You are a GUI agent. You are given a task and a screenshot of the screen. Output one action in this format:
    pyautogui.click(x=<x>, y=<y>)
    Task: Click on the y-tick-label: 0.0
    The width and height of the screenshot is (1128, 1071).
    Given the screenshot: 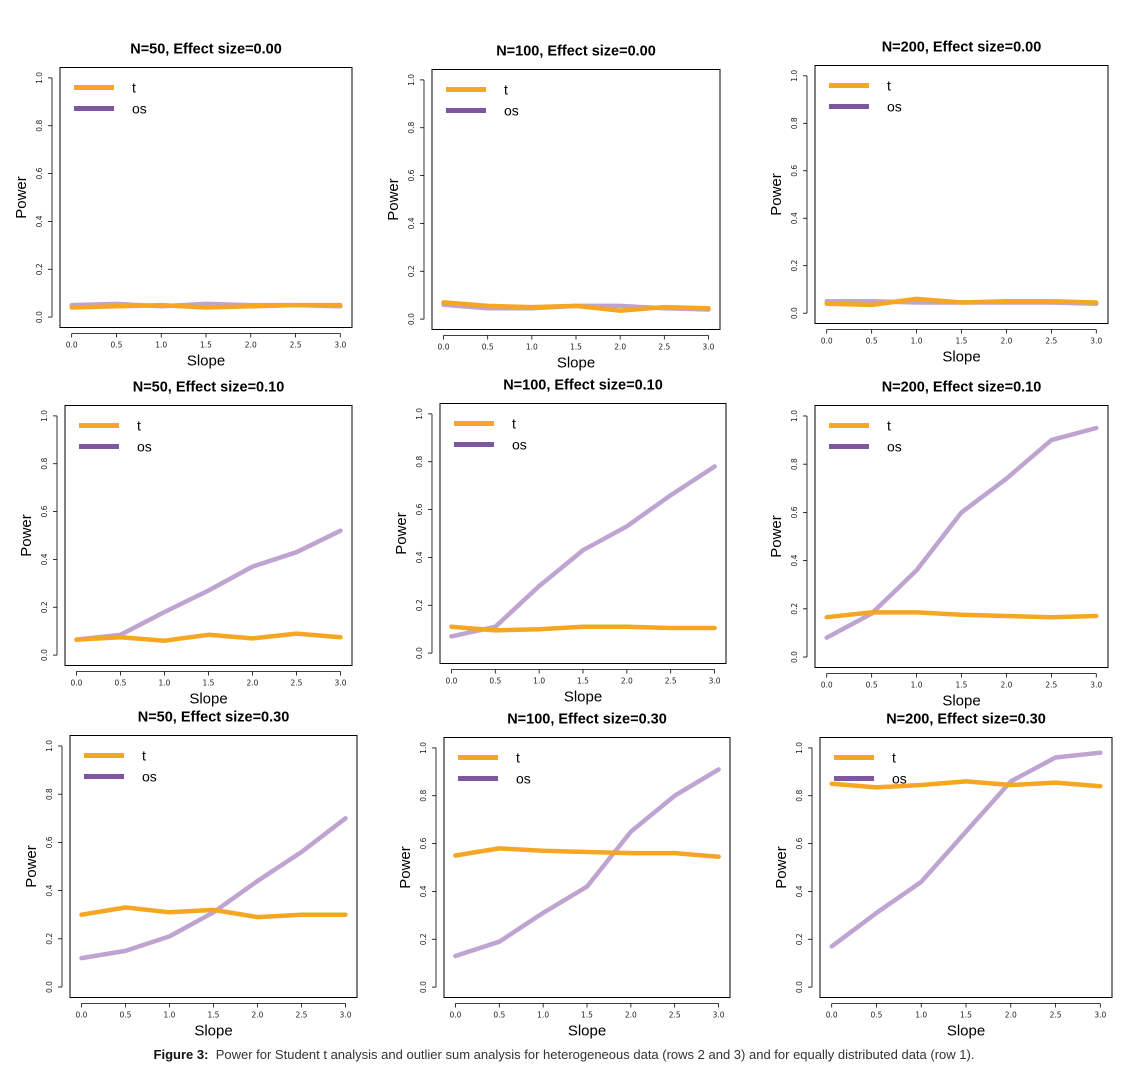 What is the action you would take?
    pyautogui.click(x=39, y=317)
    